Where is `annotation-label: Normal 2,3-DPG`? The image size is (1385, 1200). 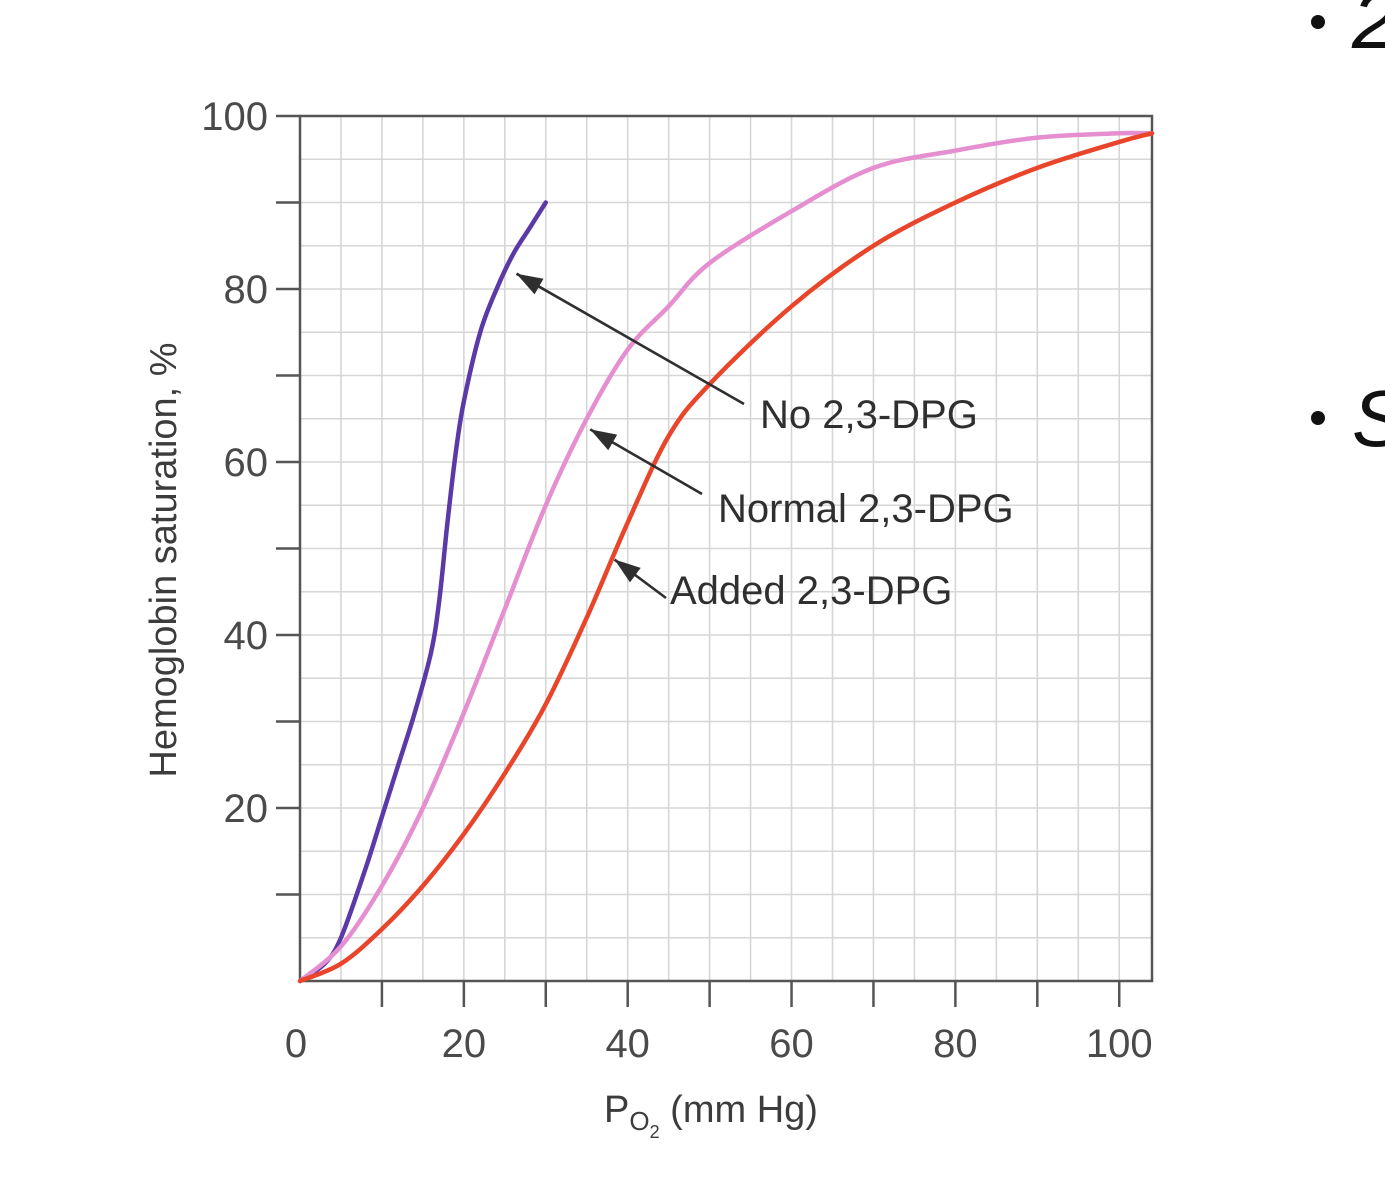
annotation-label: Normal 2,3-DPG is located at coordinates (866, 509).